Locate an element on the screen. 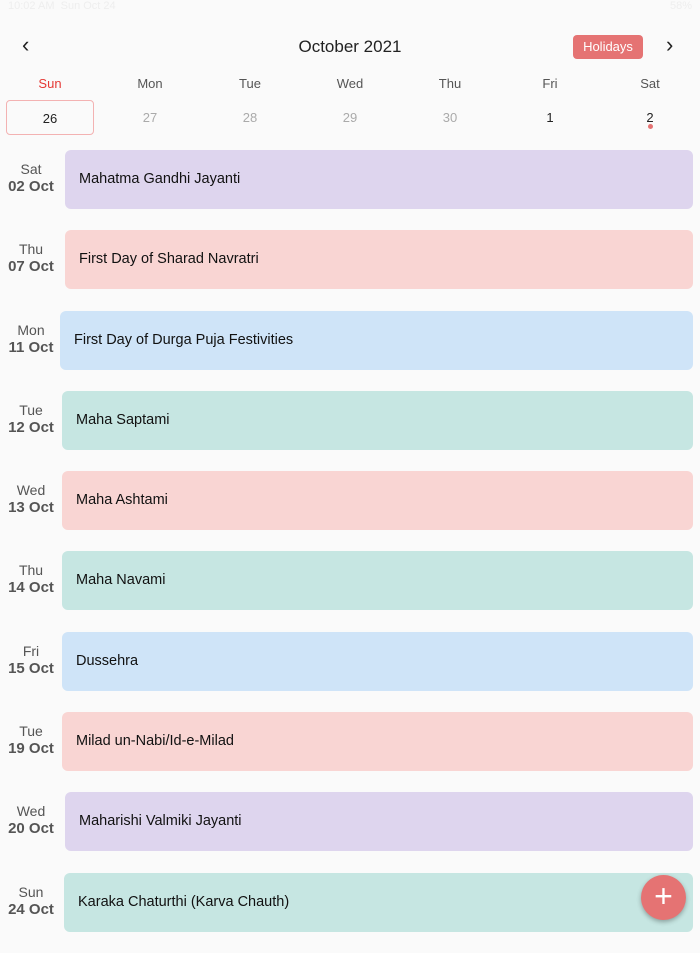 Image resolution: width=700 pixels, height=953 pixels. event-card: First Day of Sharad Navratri is located at coordinates (379, 260).